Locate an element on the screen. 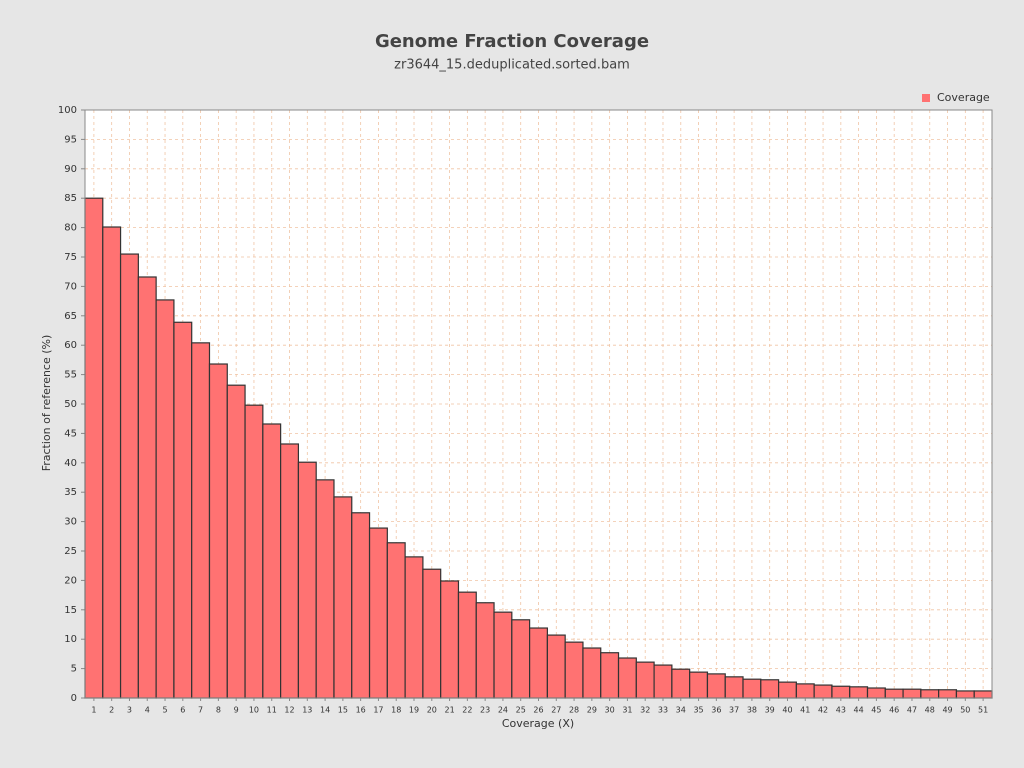 Image resolution: width=1024 pixels, height=768 pixels. x-tick-label: 18 is located at coordinates (396, 710).